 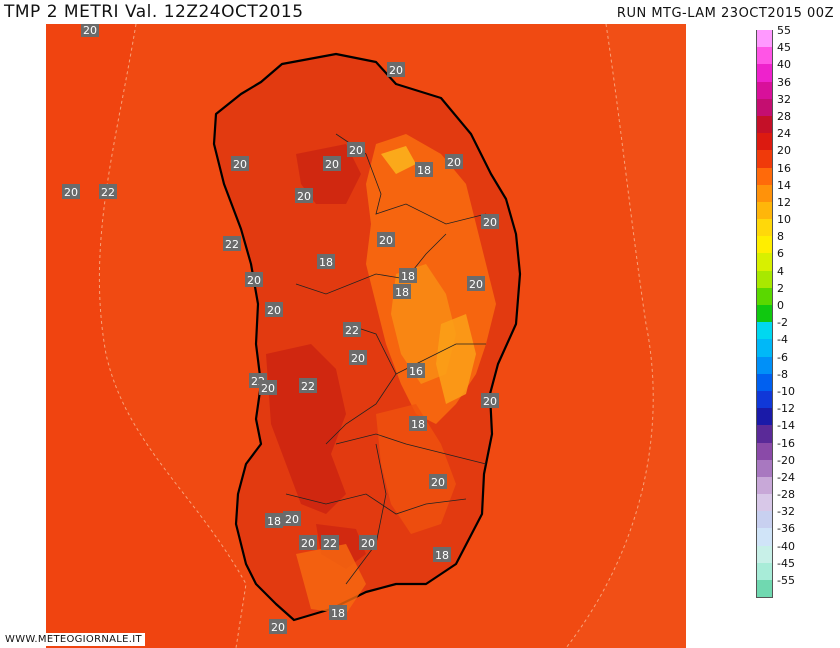 I want to click on legend-label: -8, so click(x=782, y=374).